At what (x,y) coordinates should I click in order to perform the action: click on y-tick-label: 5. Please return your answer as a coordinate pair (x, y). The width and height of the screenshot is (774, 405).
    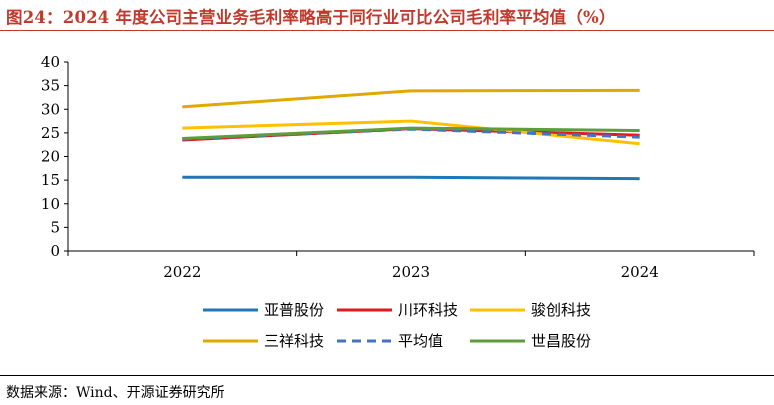
    Looking at the image, I should click on (55, 227).